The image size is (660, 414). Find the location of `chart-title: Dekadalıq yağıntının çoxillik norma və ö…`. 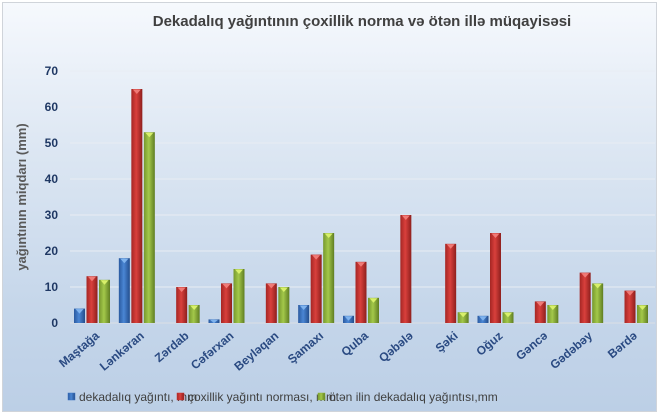

chart-title: Dekadalıq yağıntının çoxillik norma və ö… is located at coordinates (362, 21).